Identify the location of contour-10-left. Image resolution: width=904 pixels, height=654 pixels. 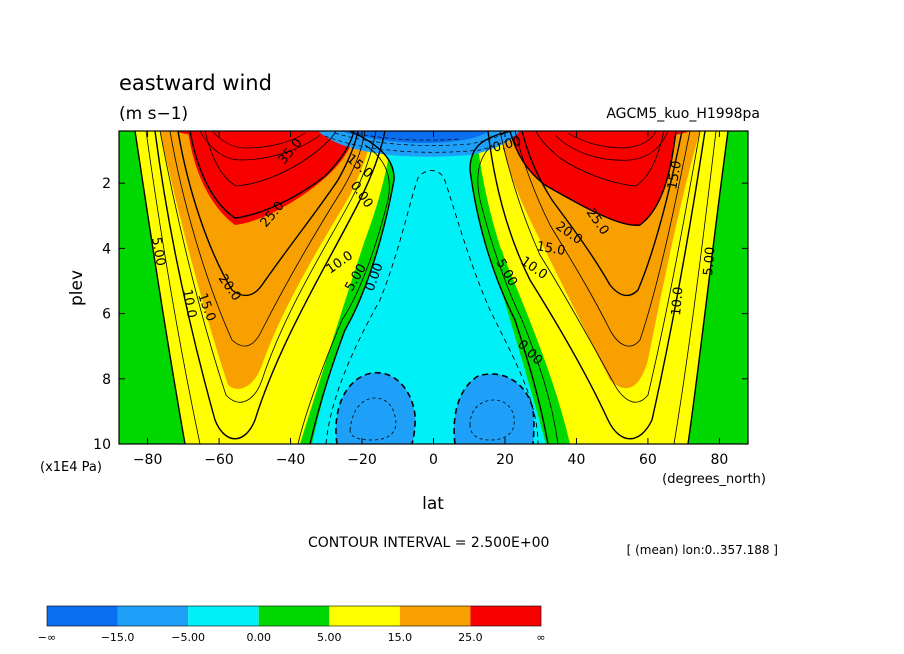
(270, 285).